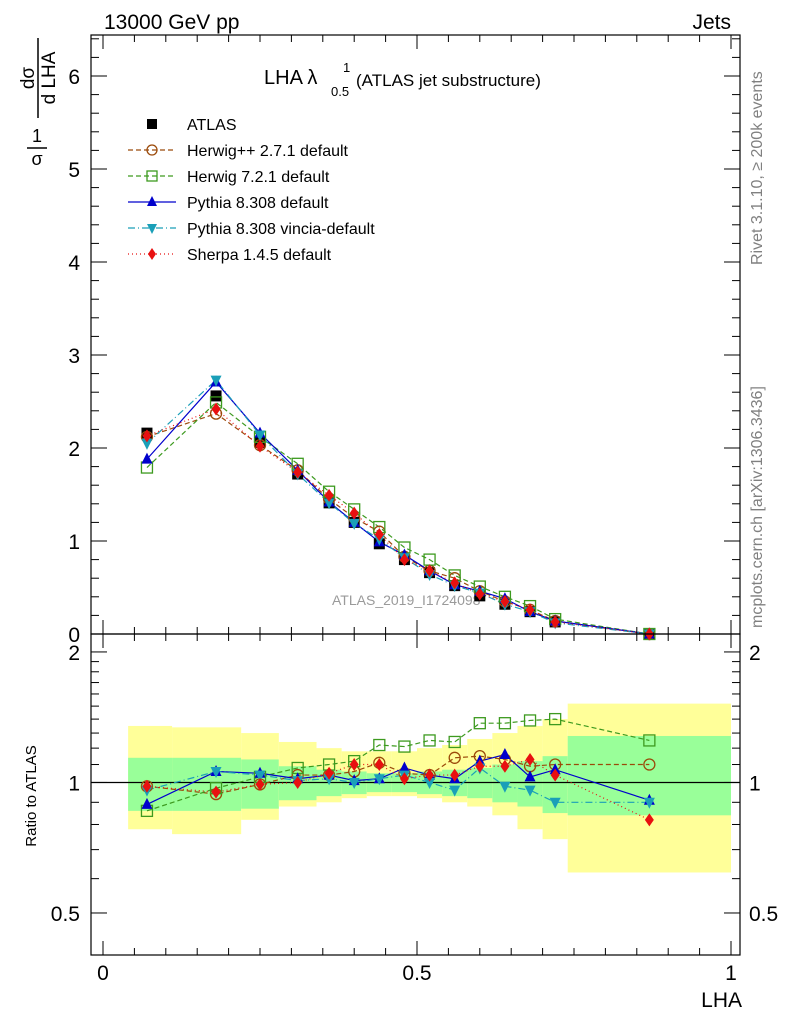 This screenshot has width=786, height=1024. What do you see at coordinates (152, 124) in the screenshot?
I see `legend-marker-atlas` at bounding box center [152, 124].